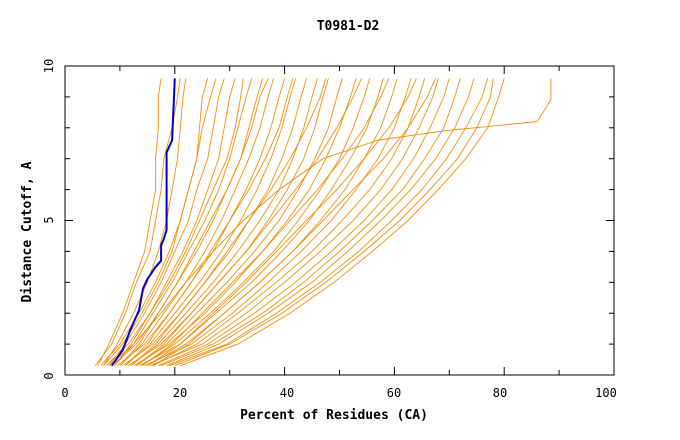 Image resolution: width=680 pixels, height=440 pixels. What do you see at coordinates (348, 26) in the screenshot?
I see `chart-title: T0981-D2` at bounding box center [348, 26].